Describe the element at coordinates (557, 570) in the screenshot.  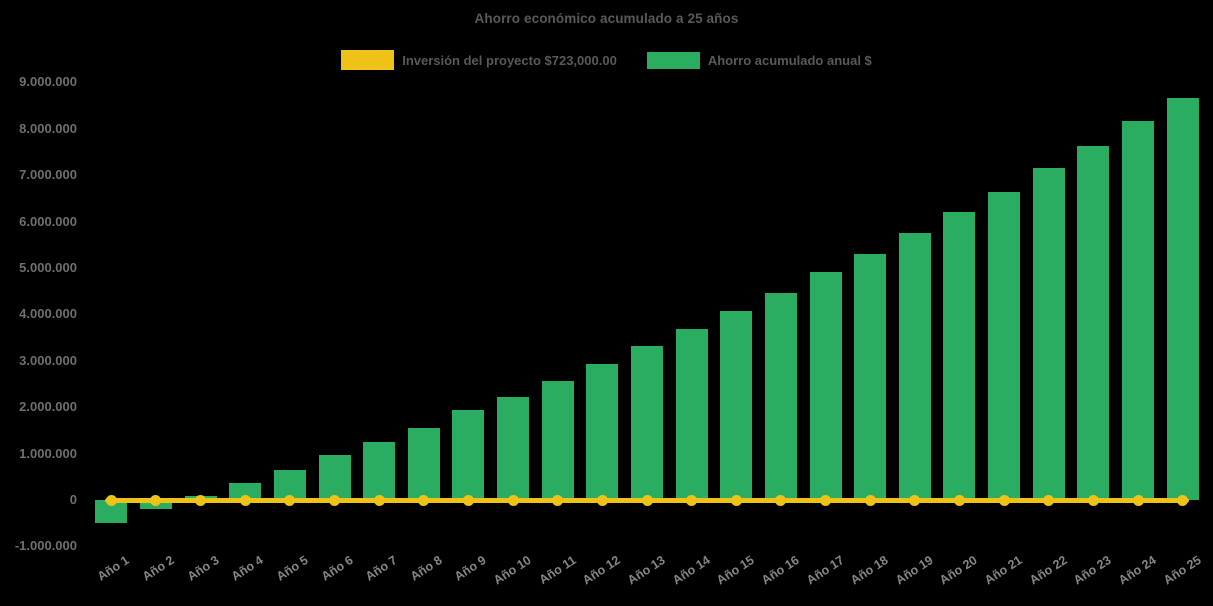
I see `x-axis-label: Año 11` at that location.